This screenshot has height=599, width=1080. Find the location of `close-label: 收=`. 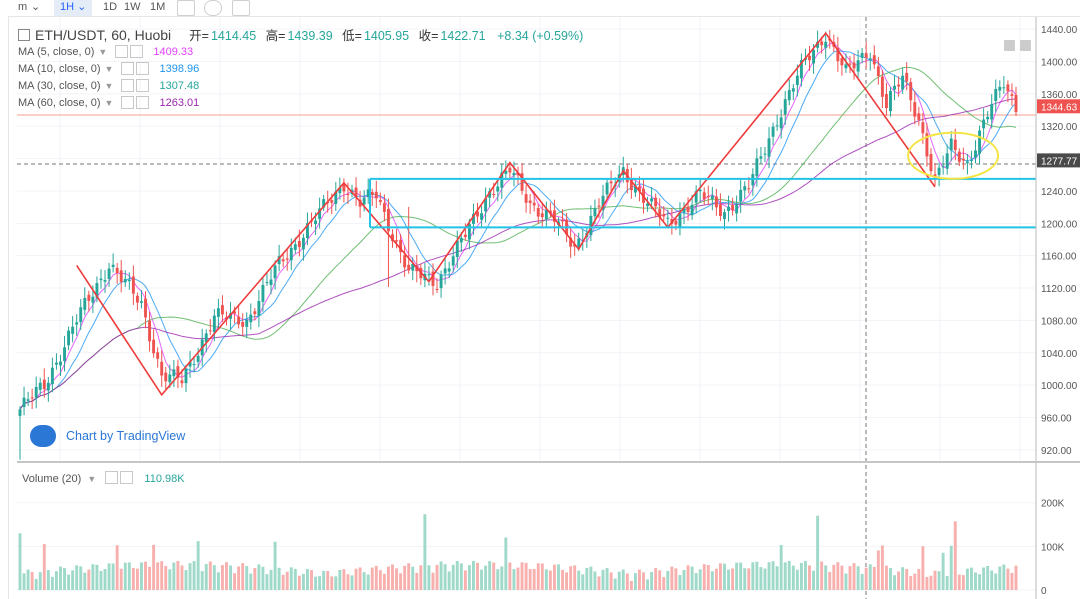

close-label: 收= is located at coordinates (428, 36).